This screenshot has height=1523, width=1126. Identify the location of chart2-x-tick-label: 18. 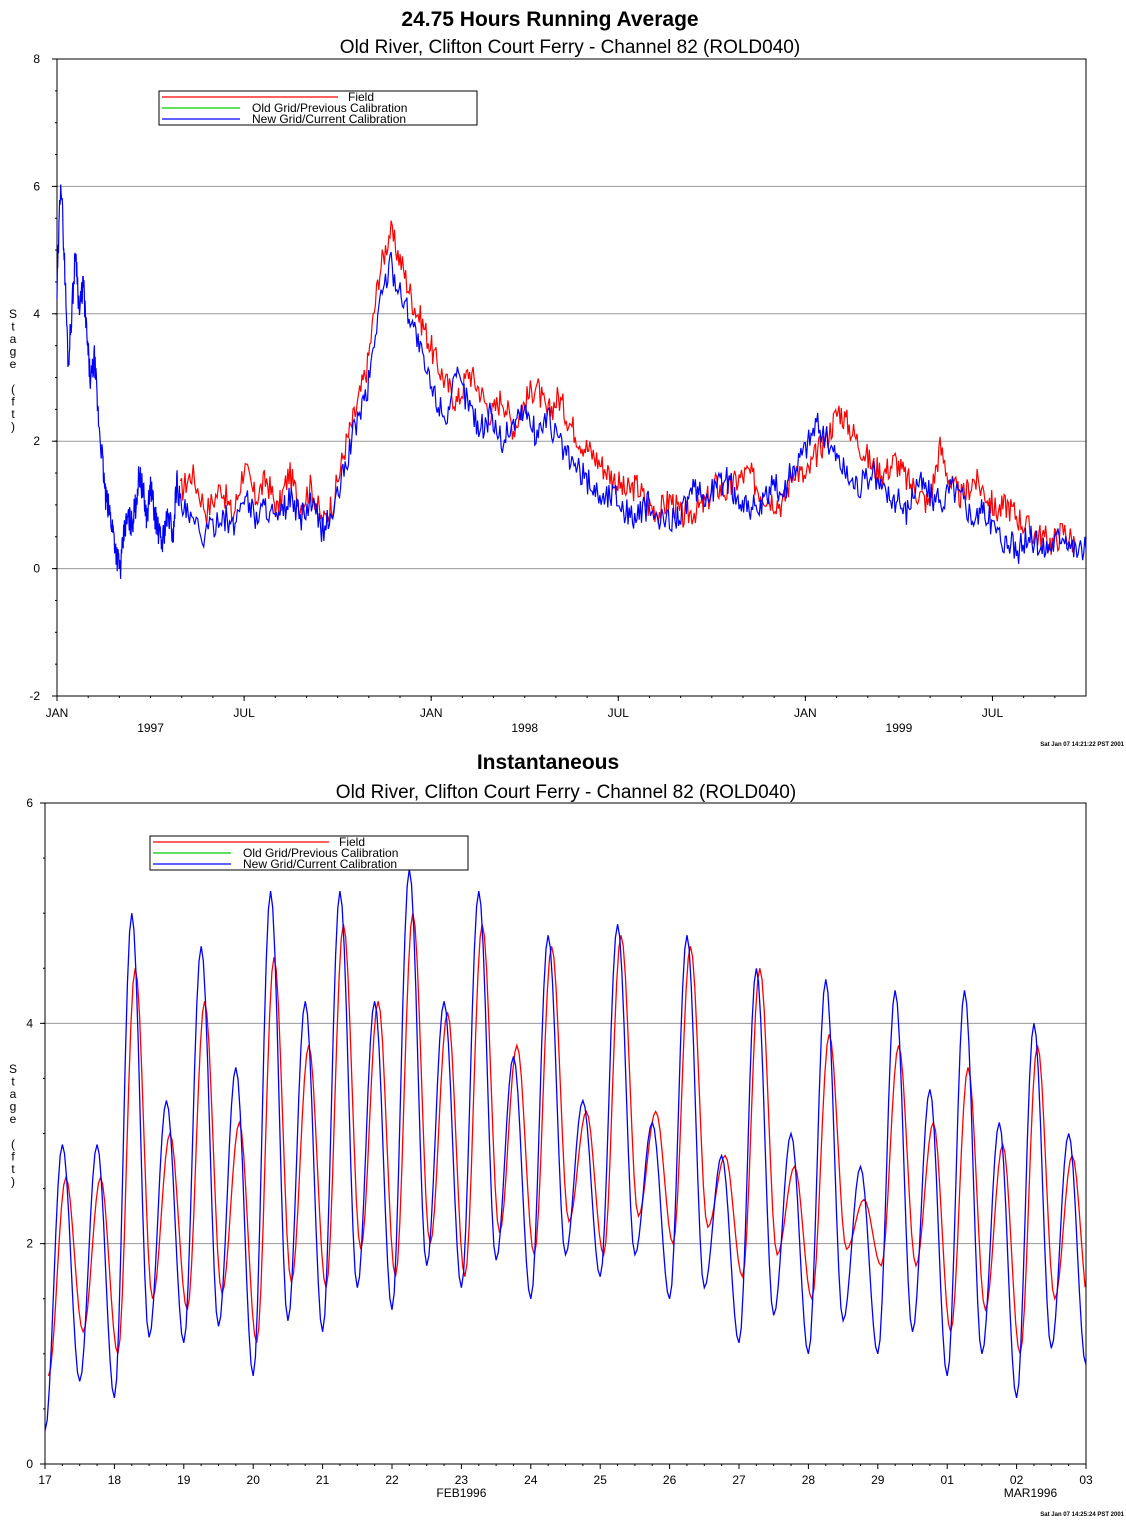
(115, 1480).